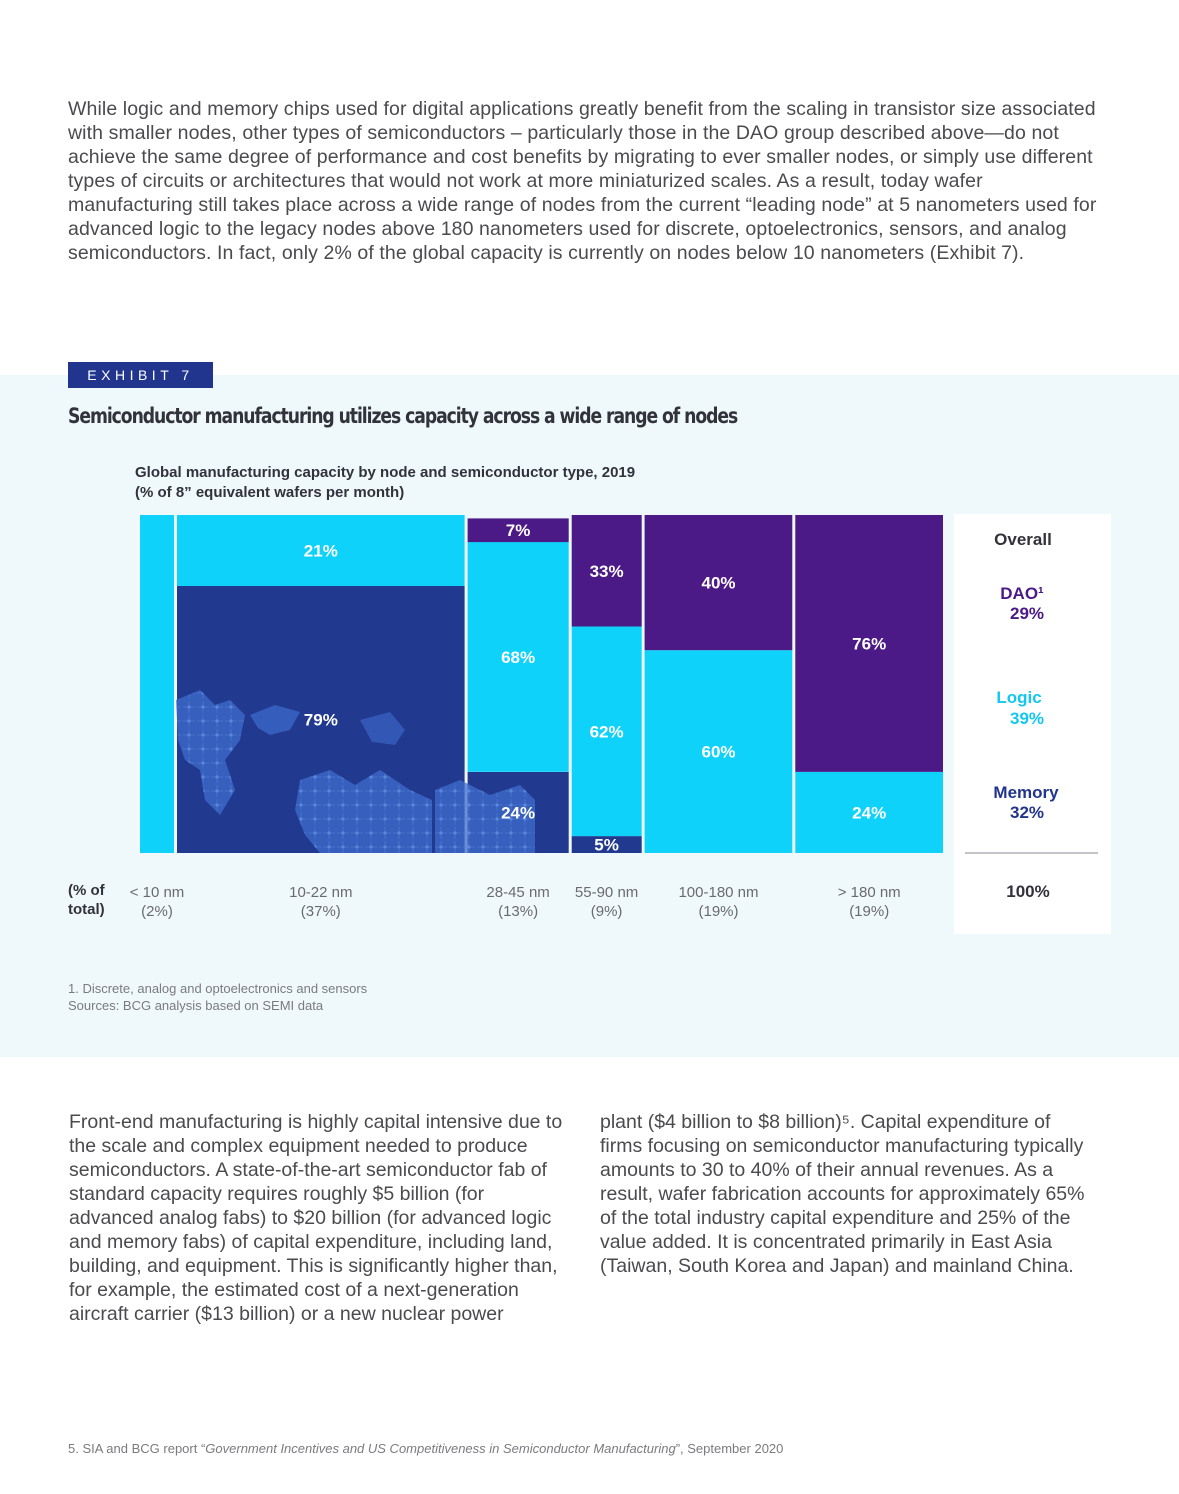  I want to click on x-tick-label: 28-45 nm, so click(517, 892).